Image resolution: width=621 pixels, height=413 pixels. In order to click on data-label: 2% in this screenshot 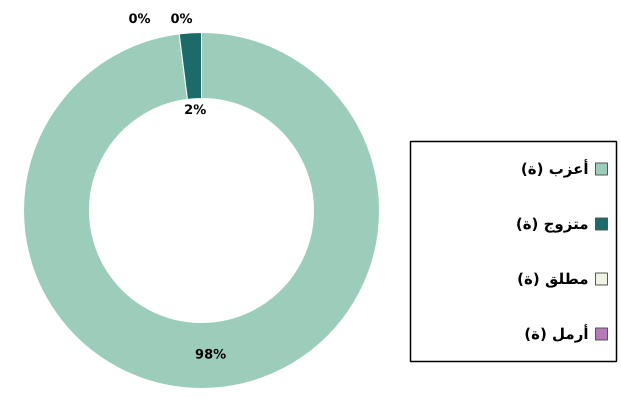, I will do `click(195, 110)`.